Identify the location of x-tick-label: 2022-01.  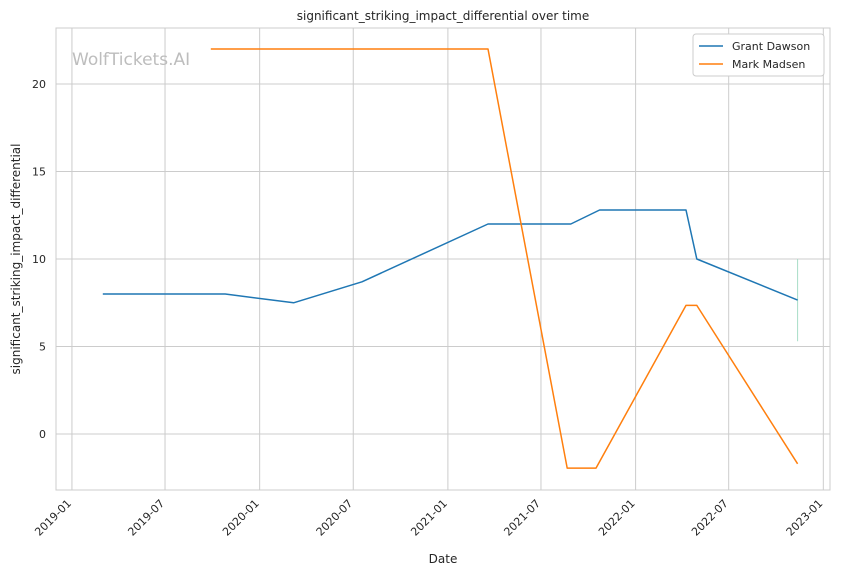
(617, 518).